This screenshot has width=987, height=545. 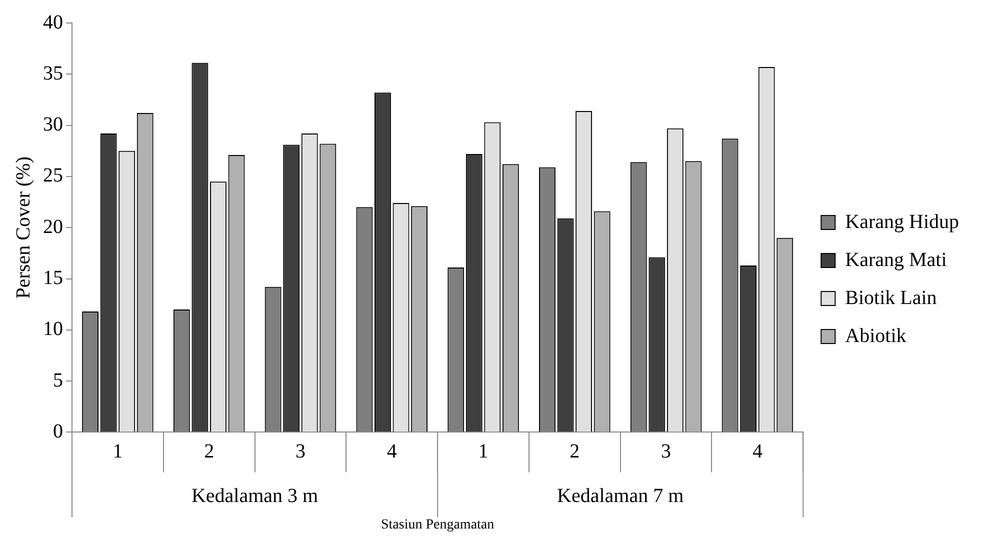 What do you see at coordinates (437, 524) in the screenshot?
I see `x-axis-title: Stasiun Pengamatan` at bounding box center [437, 524].